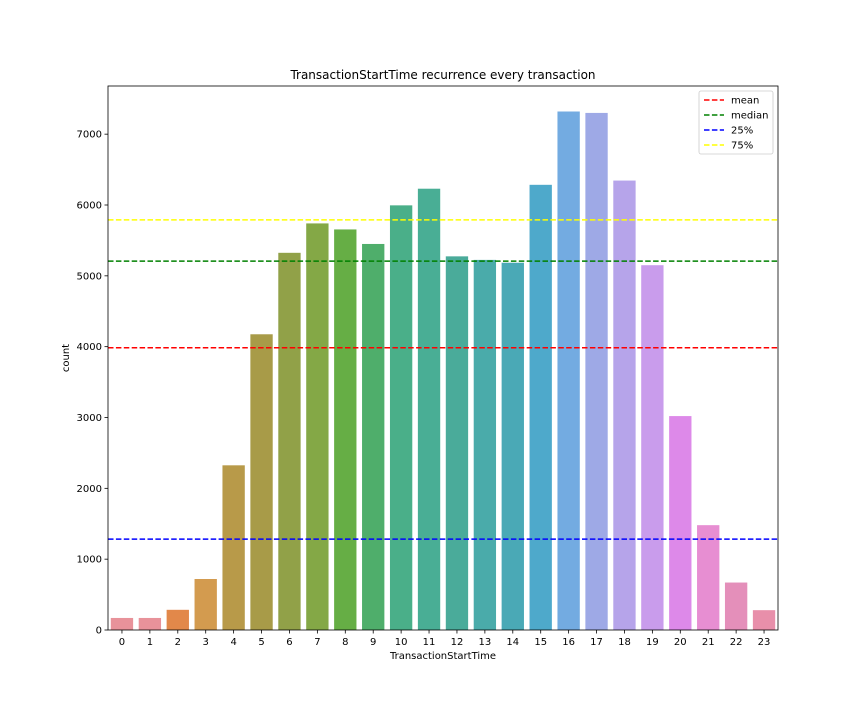 The image size is (864, 720). What do you see at coordinates (99, 631) in the screenshot?
I see `y-tick-label: 0` at bounding box center [99, 631].